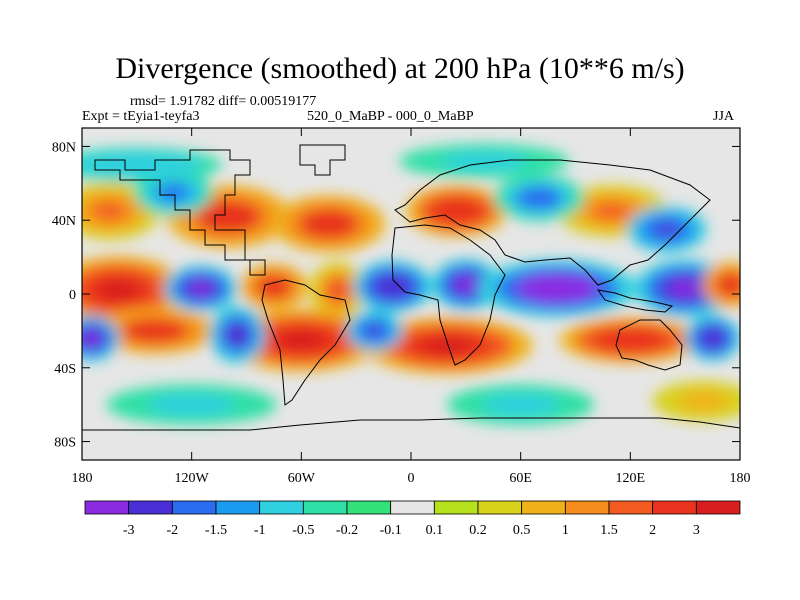 Image resolution: width=800 pixels, height=600 pixels. Describe the element at coordinates (609, 530) in the screenshot. I see `colorbar-label-11: 1.5` at that location.